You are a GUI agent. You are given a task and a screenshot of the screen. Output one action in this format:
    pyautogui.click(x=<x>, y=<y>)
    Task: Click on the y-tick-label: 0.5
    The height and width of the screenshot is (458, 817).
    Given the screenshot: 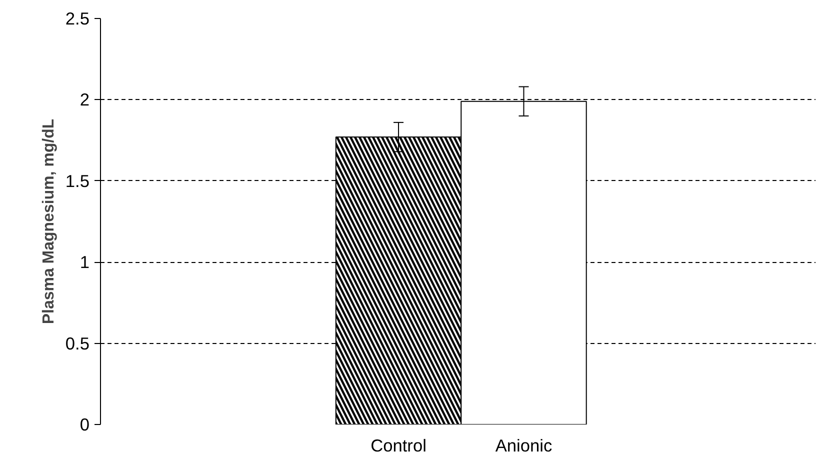 What is the action you would take?
    pyautogui.click(x=77, y=343)
    